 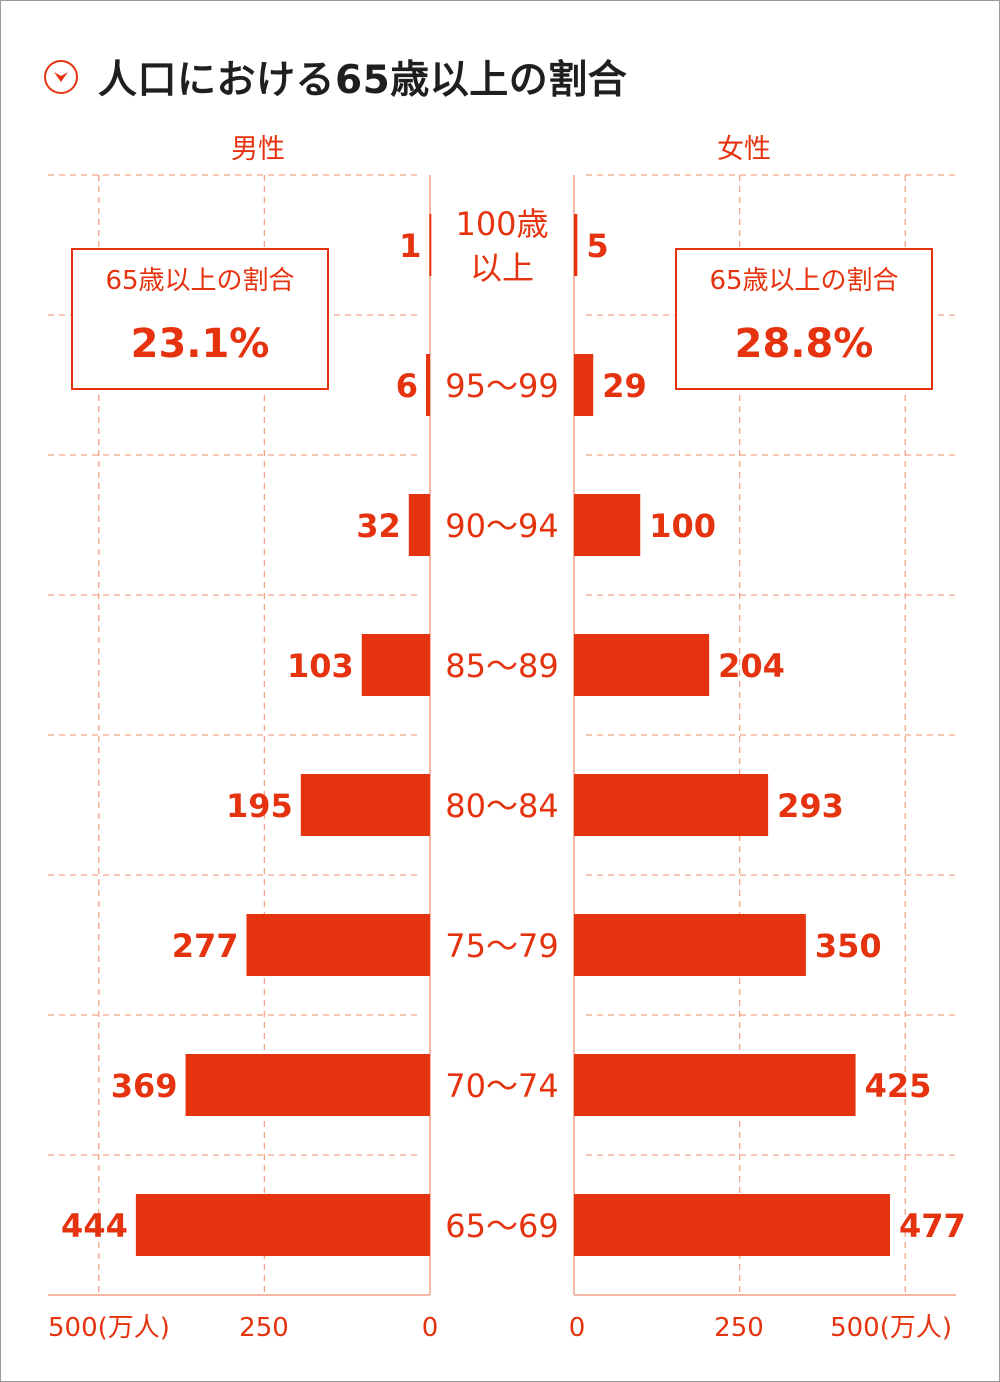 I want to click on male-value-label: 6, so click(x=407, y=386).